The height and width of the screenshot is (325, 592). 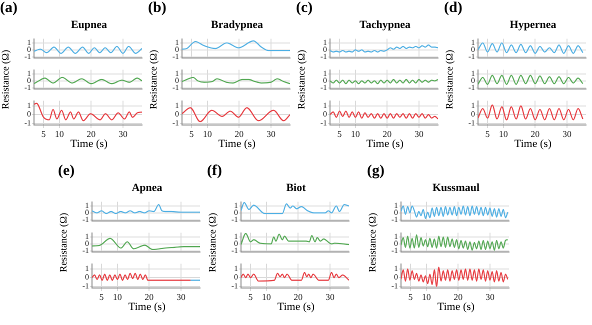 I want to click on chart-title: Hypernea, so click(x=533, y=25).